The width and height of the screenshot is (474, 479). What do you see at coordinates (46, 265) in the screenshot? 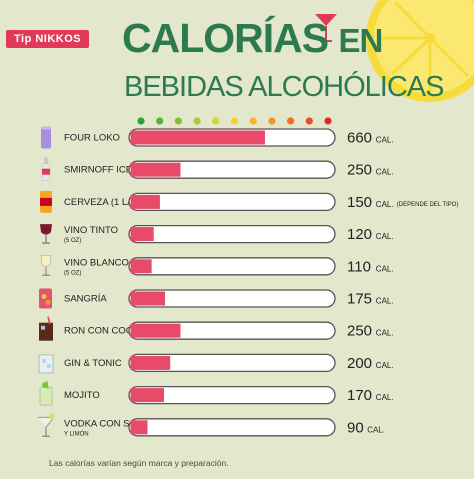
I see `white-wine-glass-icon` at bounding box center [46, 265].